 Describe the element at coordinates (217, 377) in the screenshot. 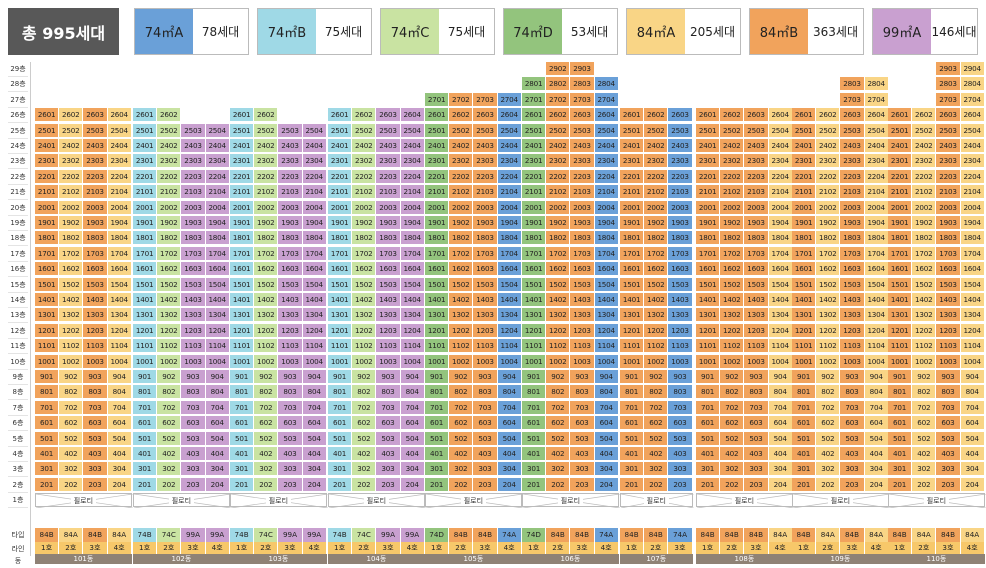

I see `unit-cell: 904` at that location.